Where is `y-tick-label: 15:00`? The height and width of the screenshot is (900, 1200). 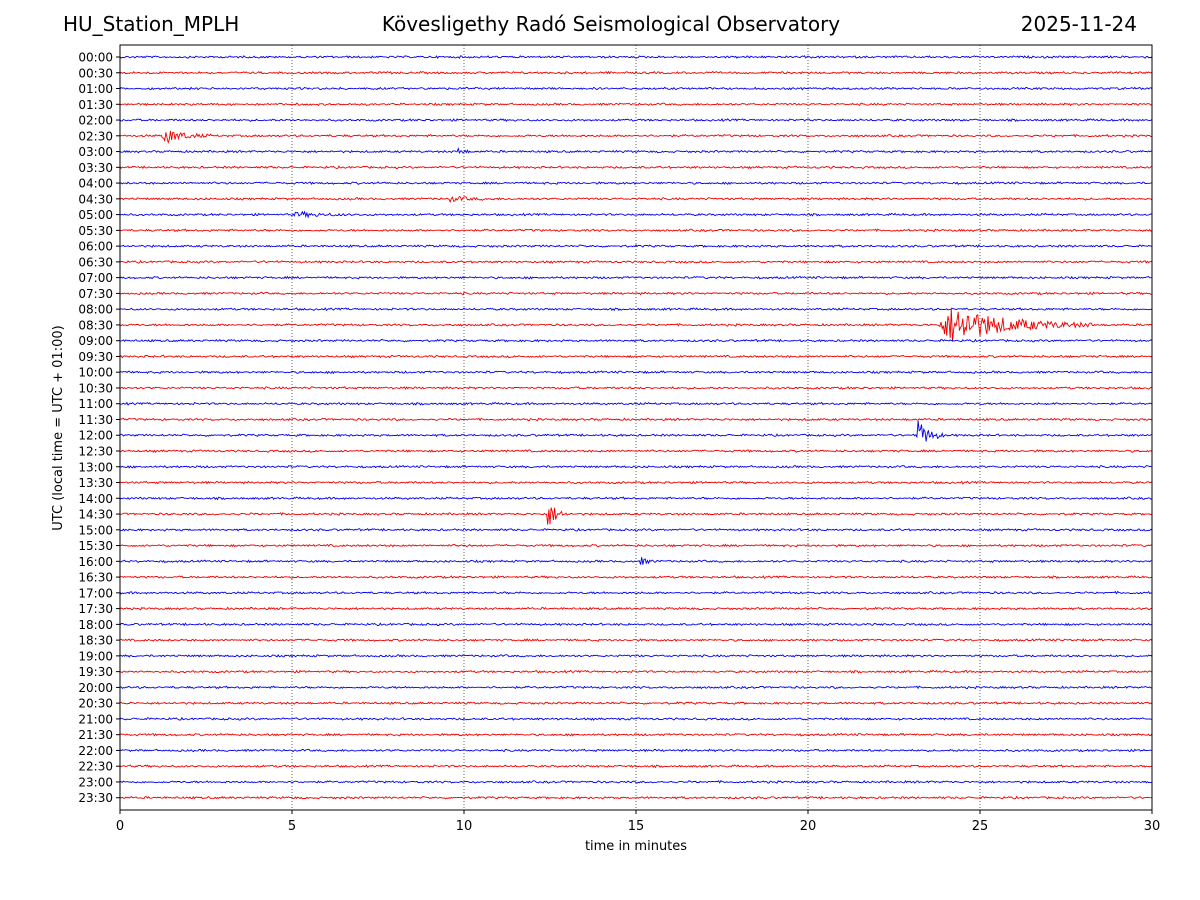 y-tick-label: 15:00 is located at coordinates (95, 530).